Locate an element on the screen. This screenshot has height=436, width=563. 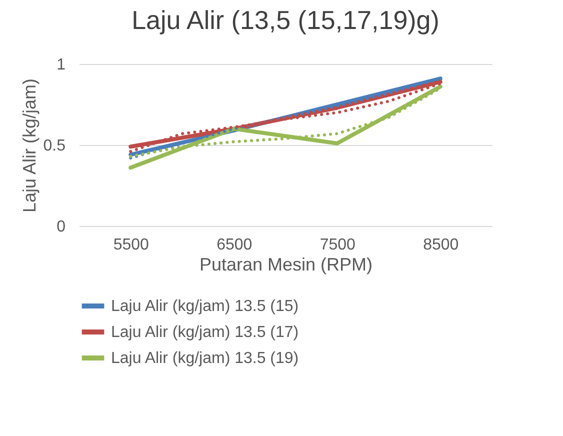
x-tick-label: 7500 is located at coordinates (338, 245).